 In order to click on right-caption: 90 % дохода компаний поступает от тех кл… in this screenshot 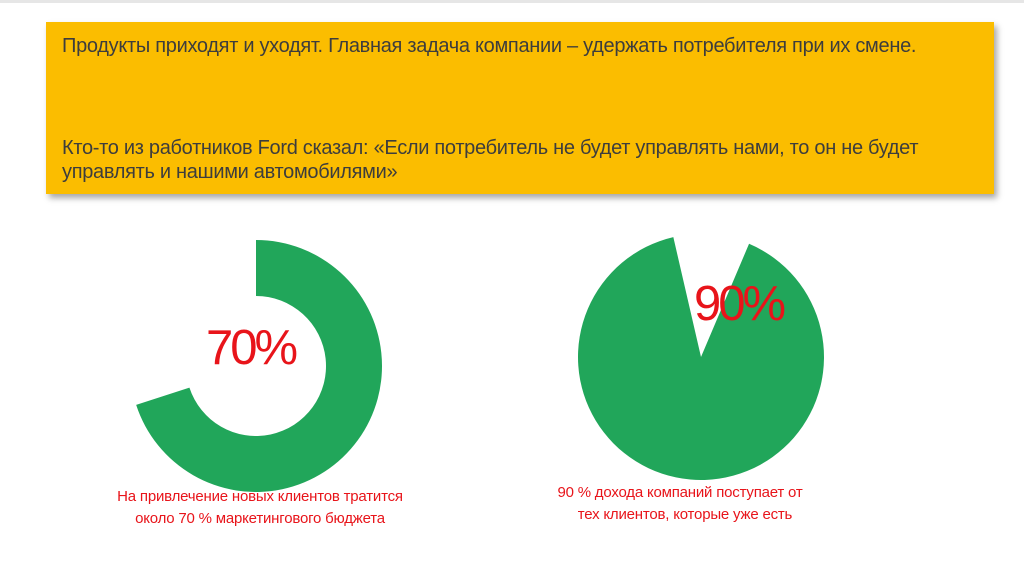, I will do `click(680, 504)`.